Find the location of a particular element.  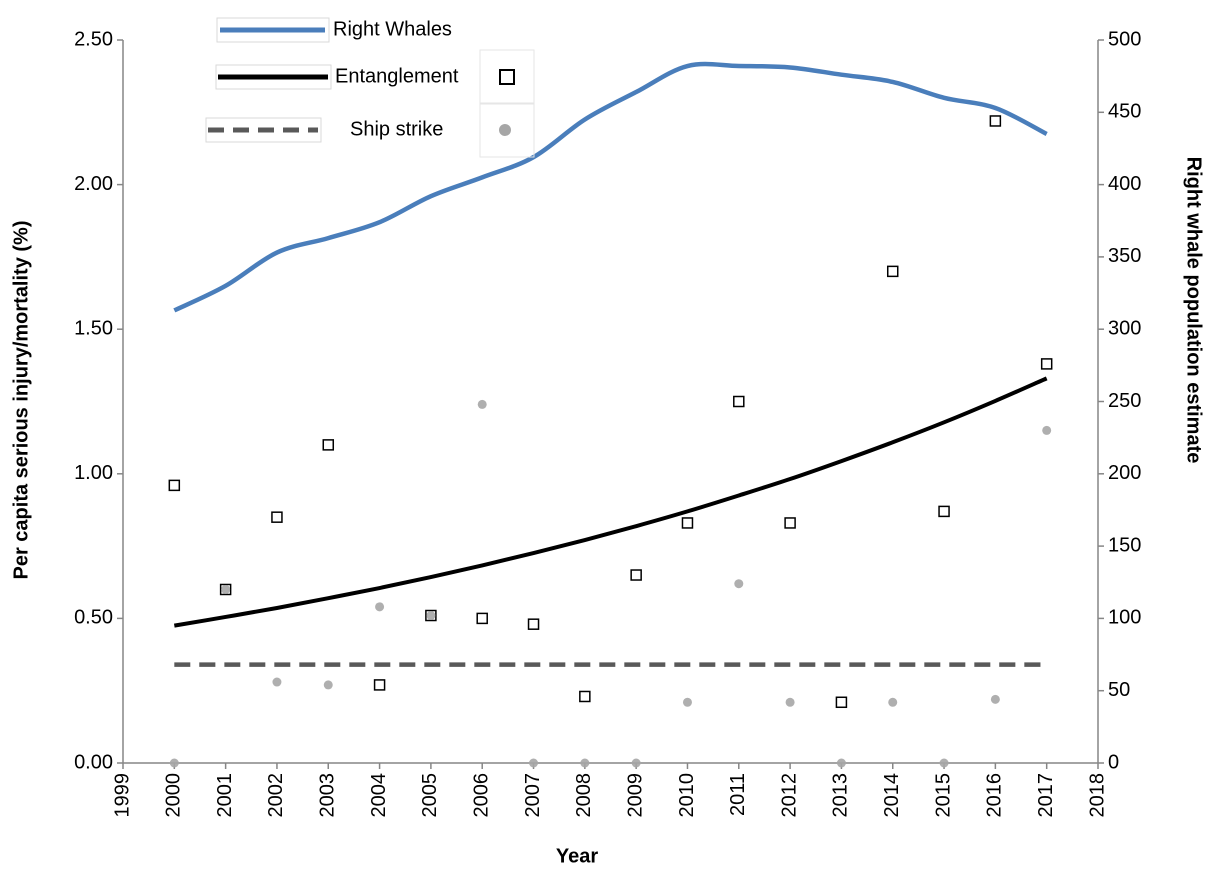

legend-label: Ship strike is located at coordinates (396, 129).